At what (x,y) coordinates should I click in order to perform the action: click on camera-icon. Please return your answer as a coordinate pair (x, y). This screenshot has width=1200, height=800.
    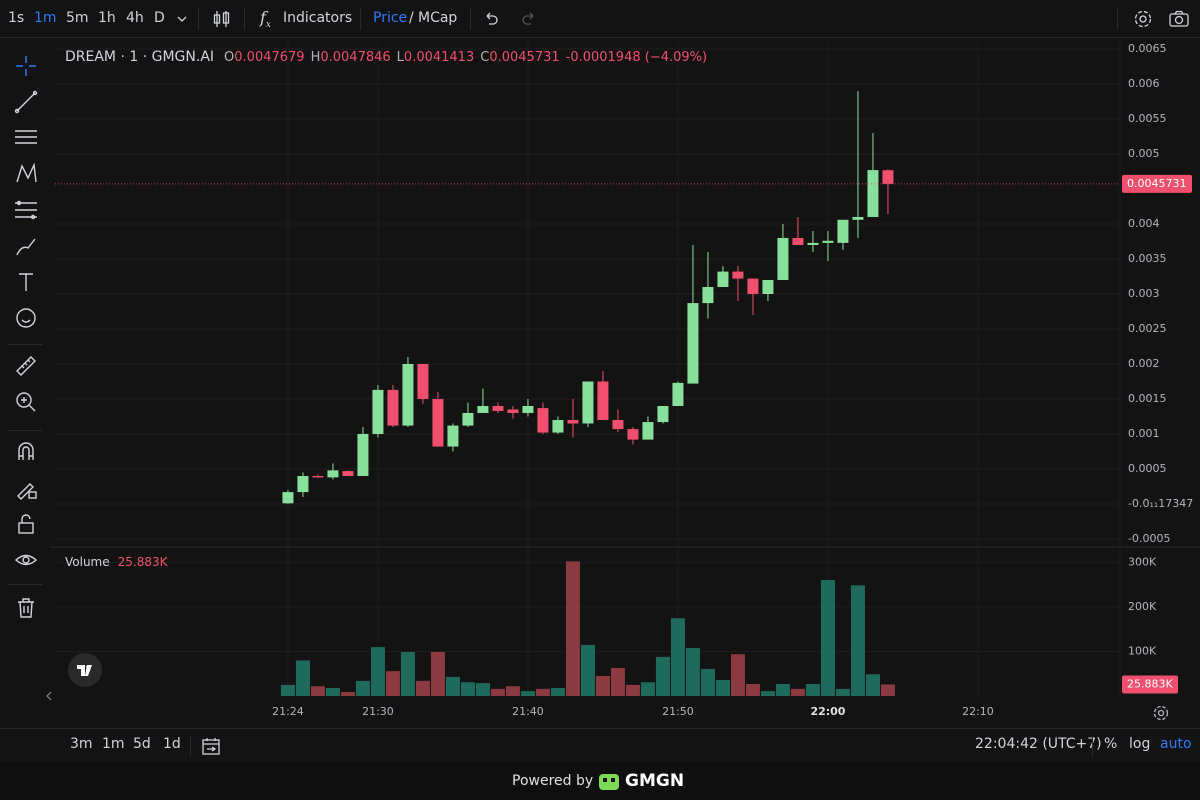
    Looking at the image, I should click on (1179, 19).